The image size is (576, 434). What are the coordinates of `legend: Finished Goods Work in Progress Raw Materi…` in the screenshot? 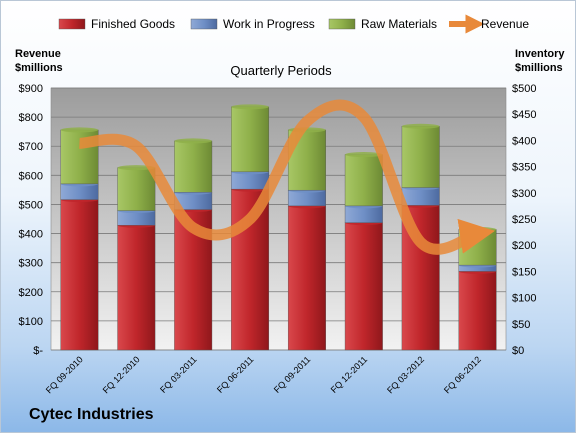 It's located at (293, 24).